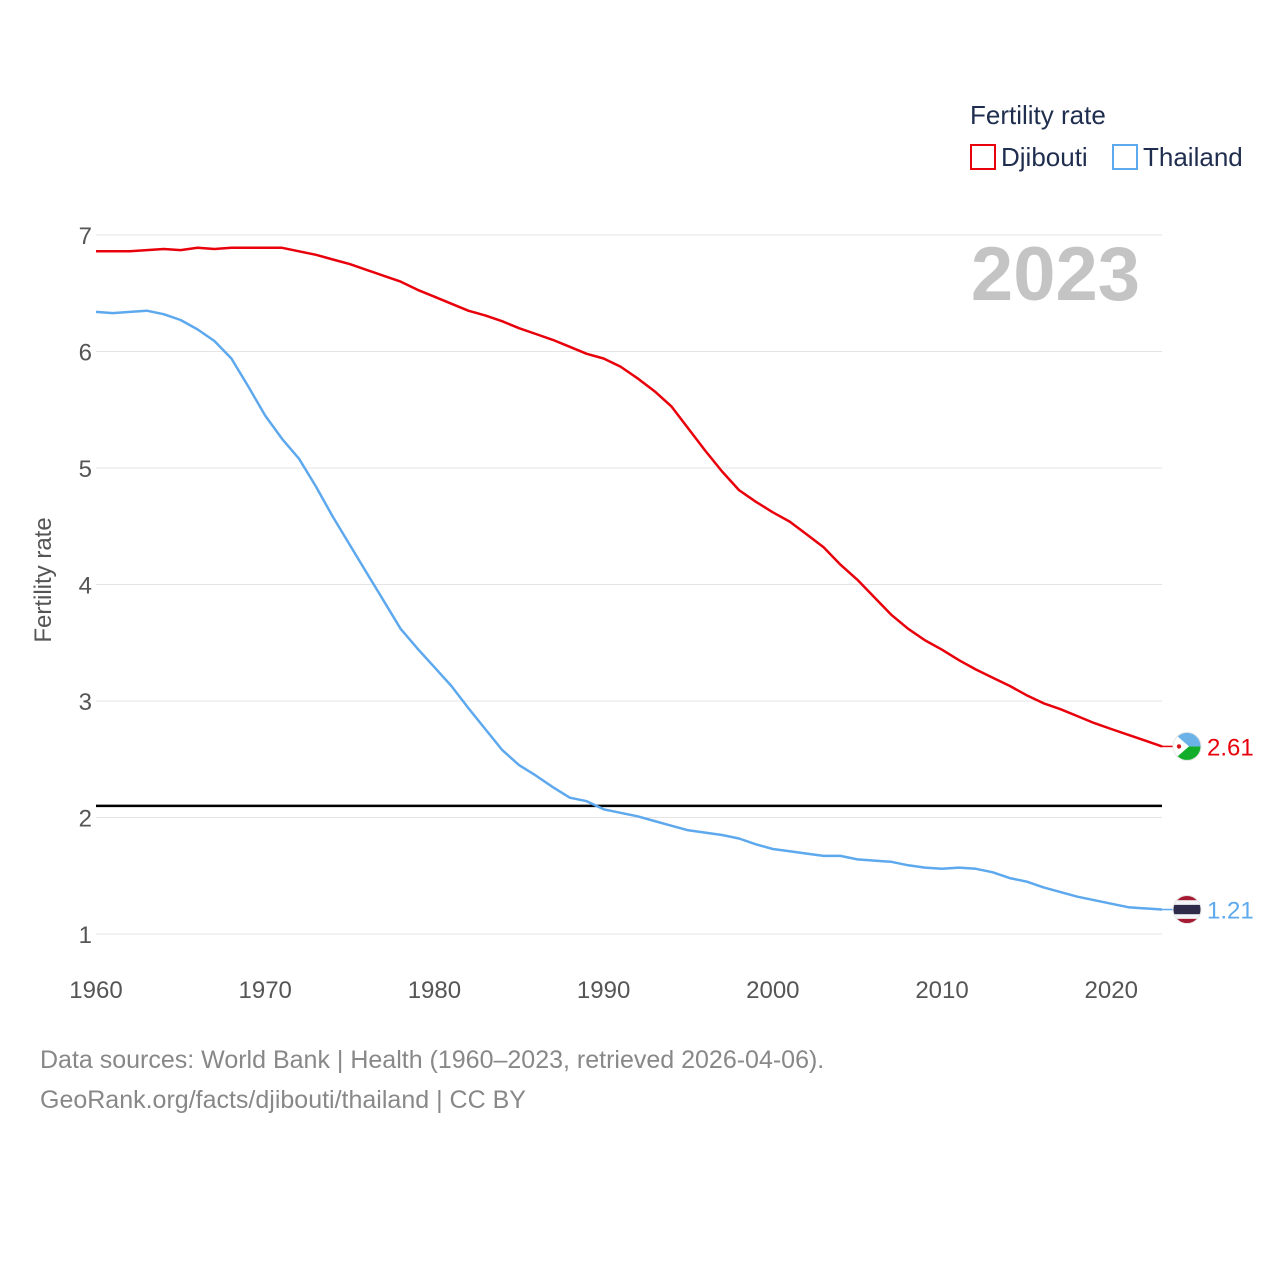 The width and height of the screenshot is (1280, 1280). What do you see at coordinates (85, 469) in the screenshot?
I see `y-tick-label: 5` at bounding box center [85, 469].